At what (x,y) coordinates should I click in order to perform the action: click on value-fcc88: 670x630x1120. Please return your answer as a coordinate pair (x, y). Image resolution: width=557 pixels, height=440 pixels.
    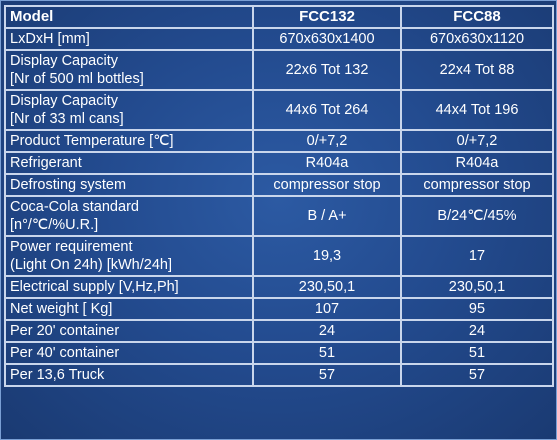
    Looking at the image, I should click on (477, 39).